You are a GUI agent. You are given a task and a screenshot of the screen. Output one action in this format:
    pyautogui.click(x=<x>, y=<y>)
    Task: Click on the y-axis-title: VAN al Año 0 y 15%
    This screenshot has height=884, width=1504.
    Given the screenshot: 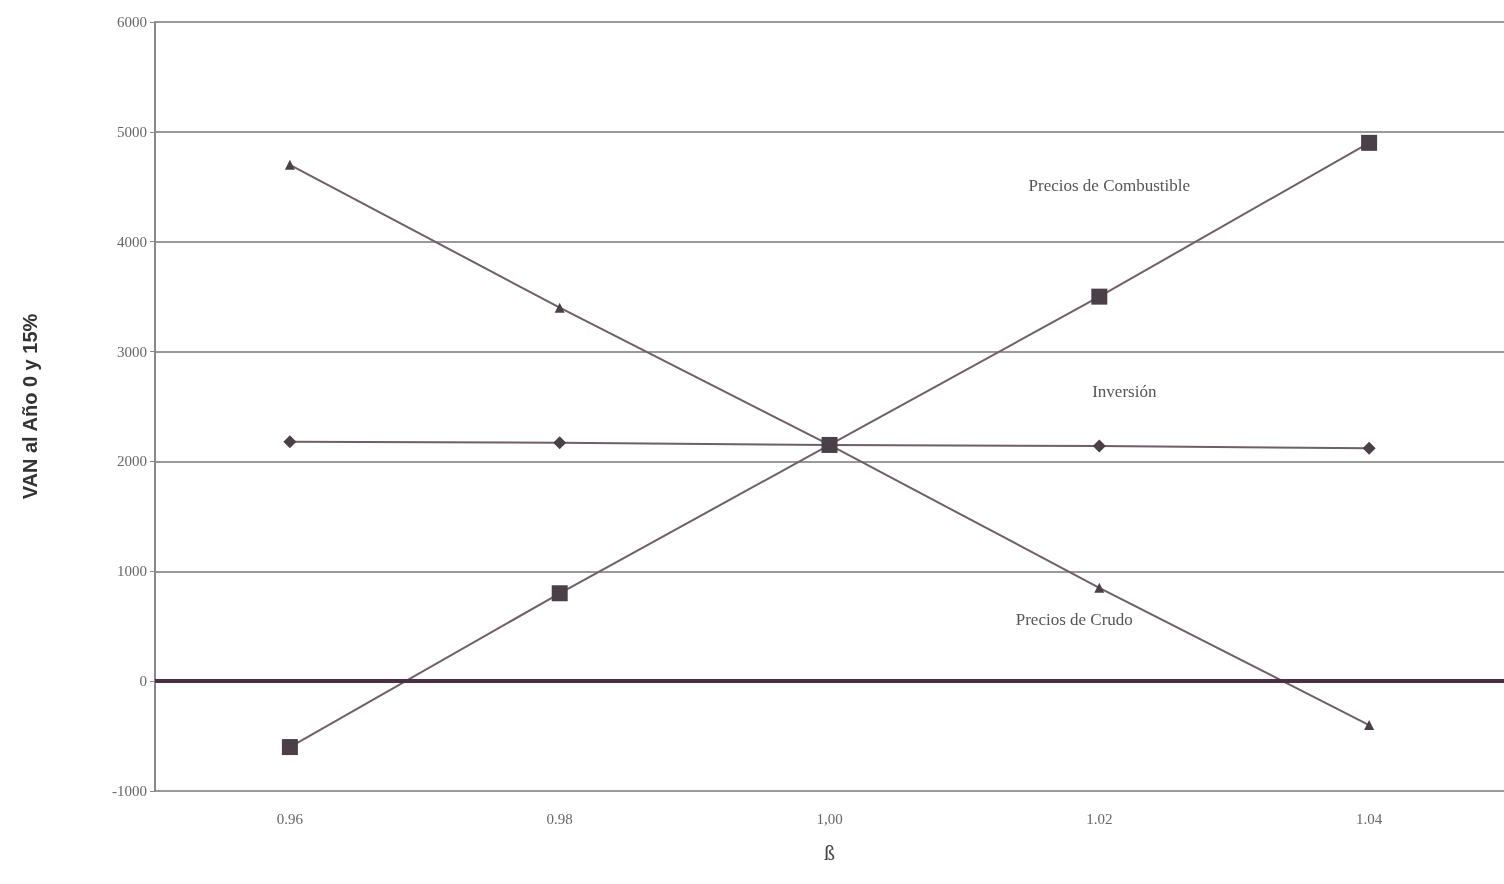 What is the action you would take?
    pyautogui.click(x=30, y=406)
    